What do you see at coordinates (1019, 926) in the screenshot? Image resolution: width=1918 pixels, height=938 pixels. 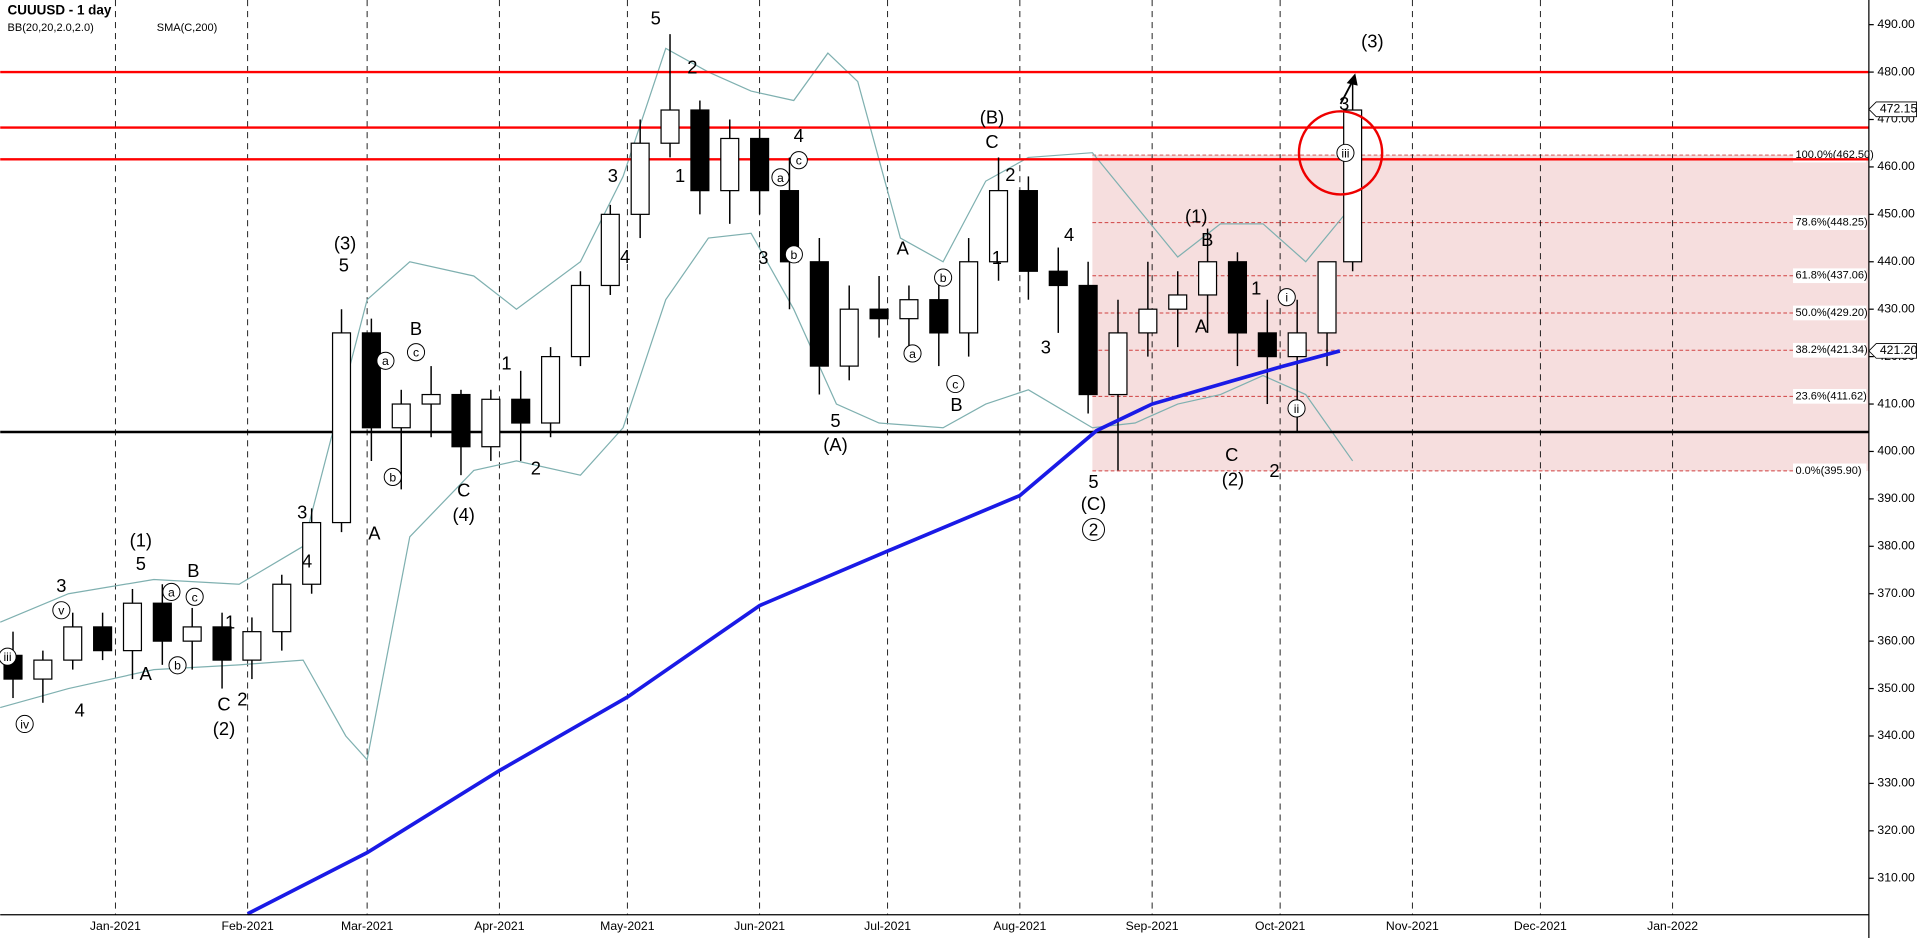 I see `x-tick-label: Aug-2021` at bounding box center [1019, 926].